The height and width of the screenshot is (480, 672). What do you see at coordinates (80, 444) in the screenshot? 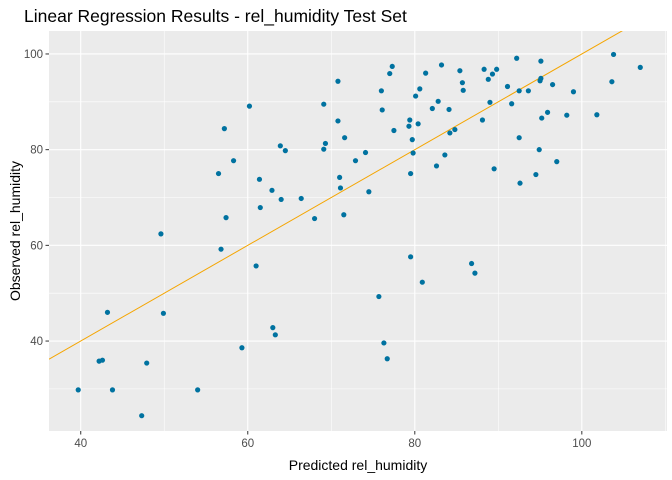
I see `x-tick-label: 40` at bounding box center [80, 444].